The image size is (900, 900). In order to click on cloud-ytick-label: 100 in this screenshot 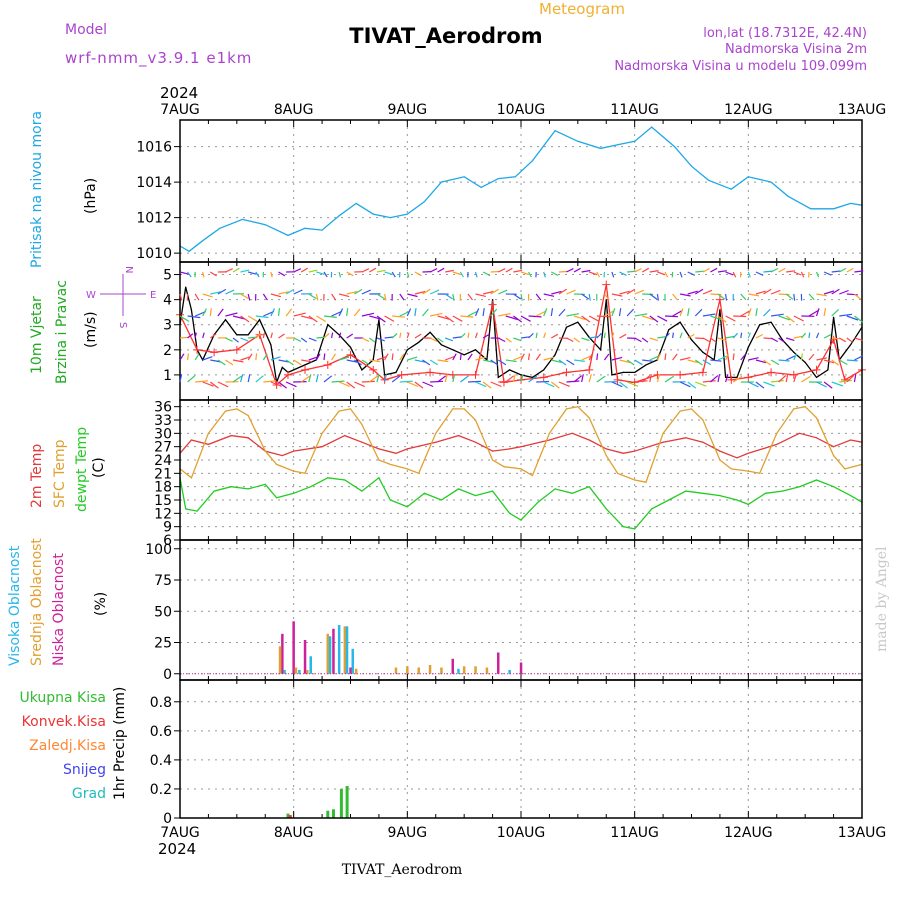, I will do `click(158, 550)`.